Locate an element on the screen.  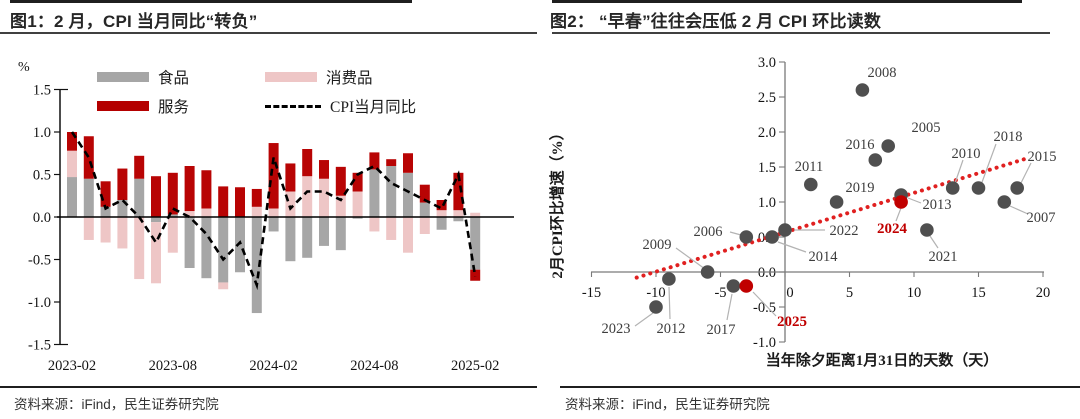
label-2005: 2005 is located at coordinates (926, 128).